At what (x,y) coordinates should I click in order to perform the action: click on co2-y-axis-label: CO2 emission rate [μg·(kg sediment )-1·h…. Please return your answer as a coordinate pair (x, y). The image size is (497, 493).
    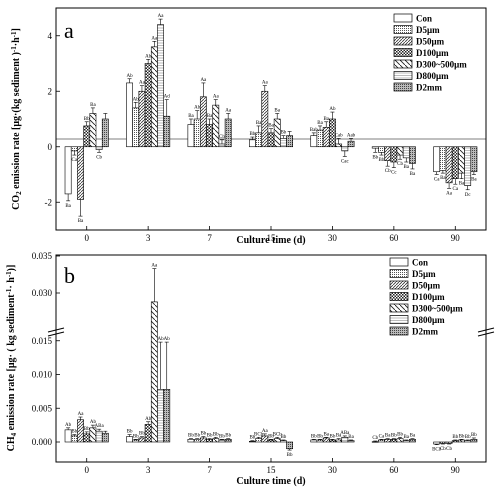
    Looking at the image, I should click on (16, 119).